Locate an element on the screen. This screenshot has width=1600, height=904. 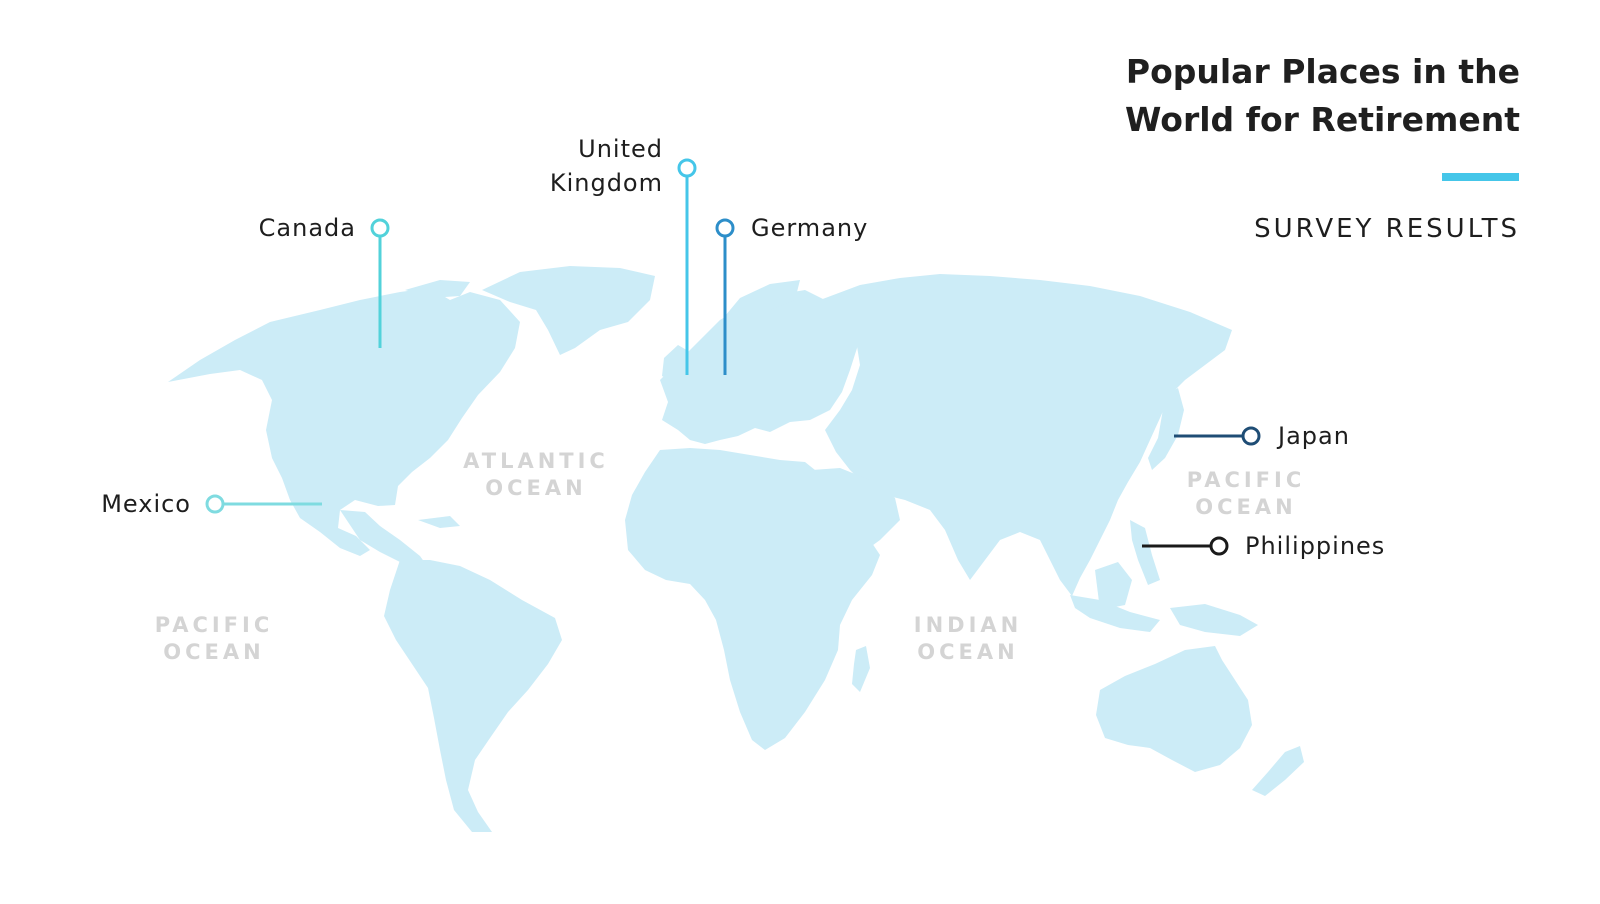
marker-label-uk-line2: Kingdom is located at coordinates (606, 183).